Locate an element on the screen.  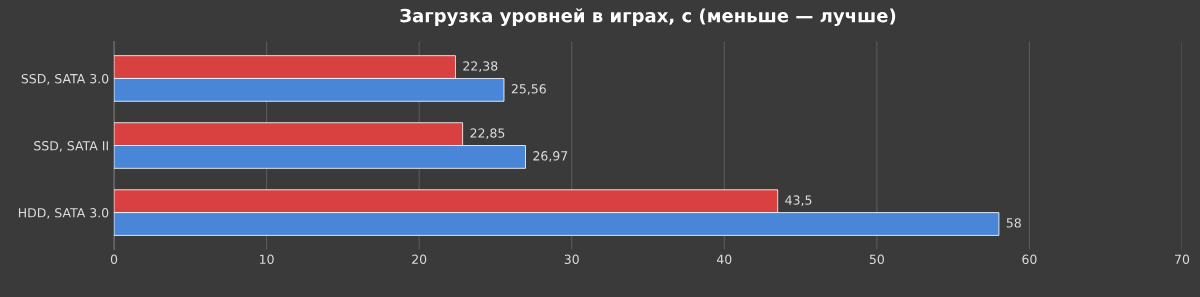
data-label: 26,97 is located at coordinates (550, 156).